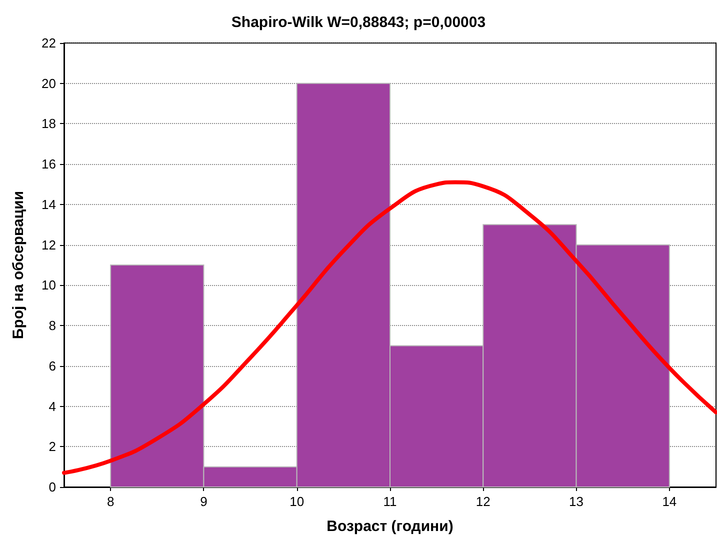 Image resolution: width=717 pixels, height=540 pixels. What do you see at coordinates (49, 244) in the screenshot?
I see `y-tick-label: 12` at bounding box center [49, 244].